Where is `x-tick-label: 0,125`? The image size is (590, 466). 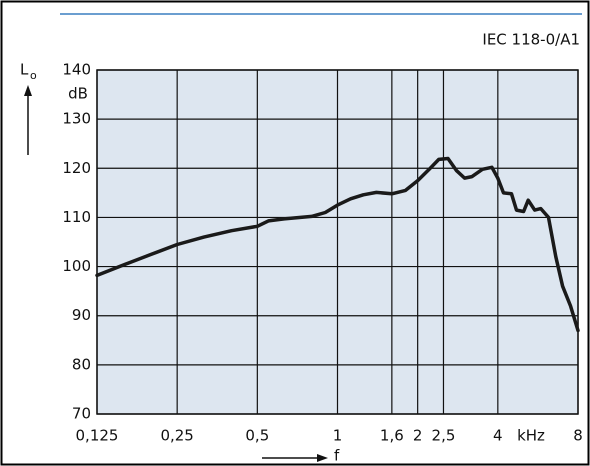
x-tick-label: 0,125 is located at coordinates (97, 436).